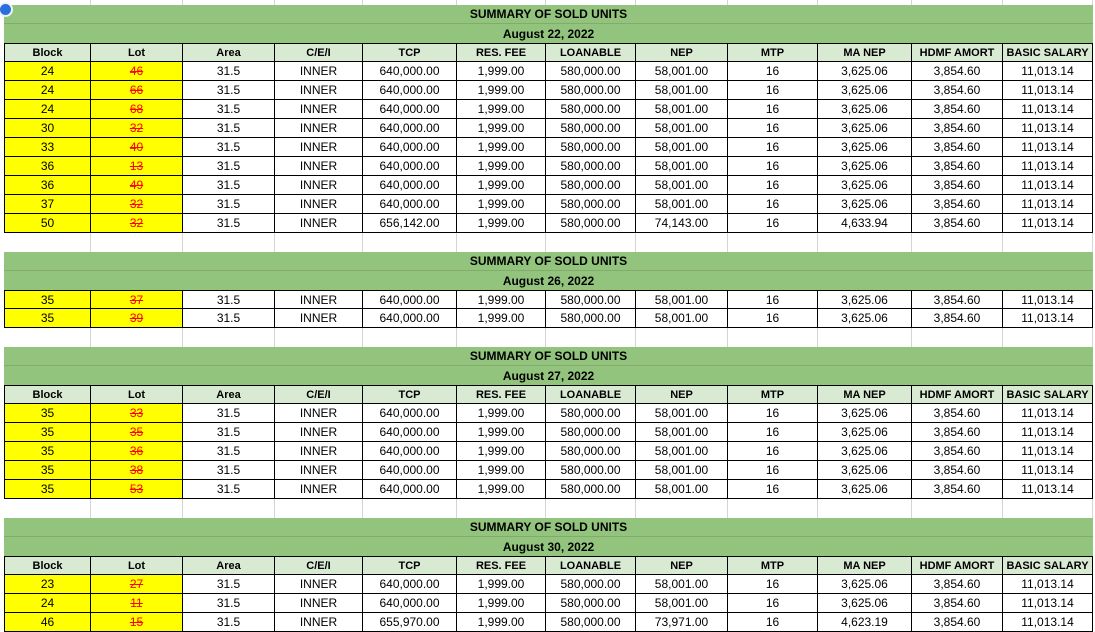 This screenshot has width=1095, height=632. Describe the element at coordinates (548, 33) in the screenshot. I see `section-date: August 22, 2022` at that location.